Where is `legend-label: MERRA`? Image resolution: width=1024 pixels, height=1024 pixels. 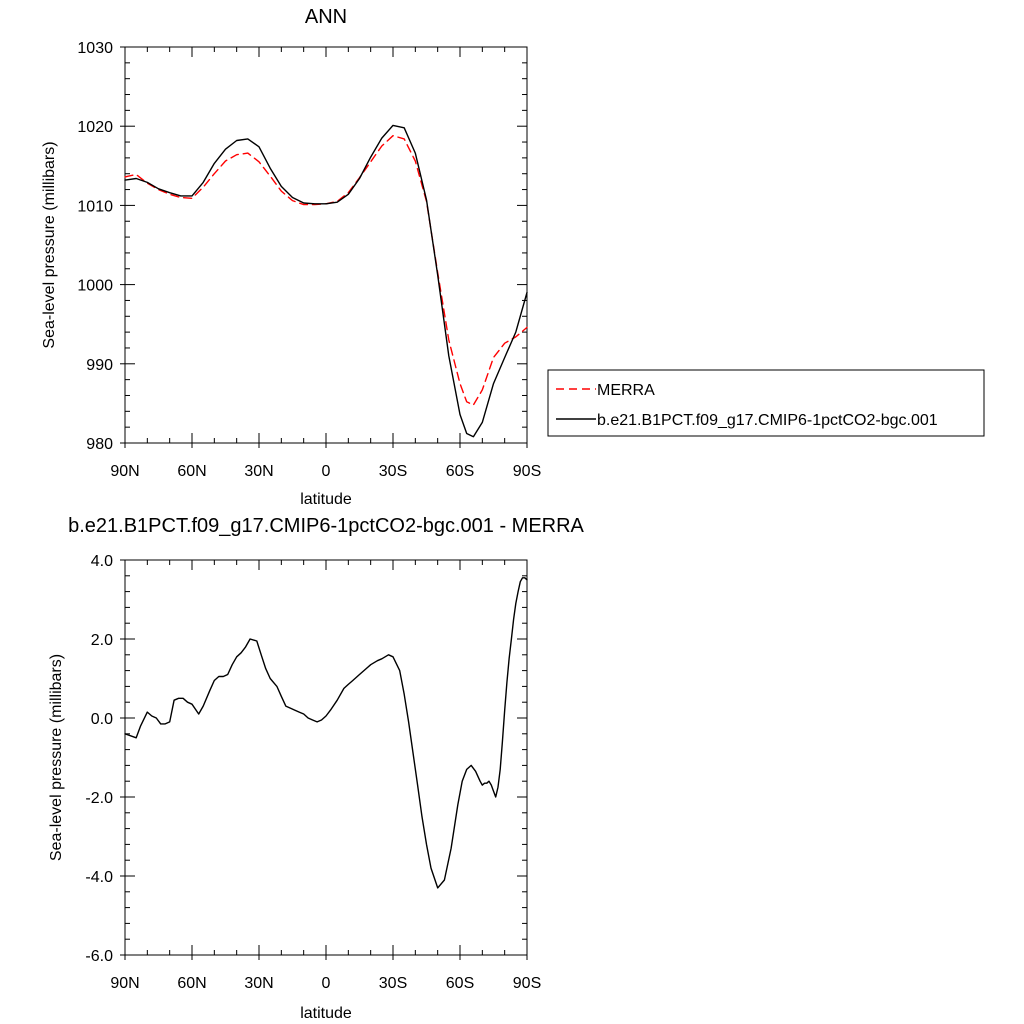 legend-label: MERRA is located at coordinates (626, 390).